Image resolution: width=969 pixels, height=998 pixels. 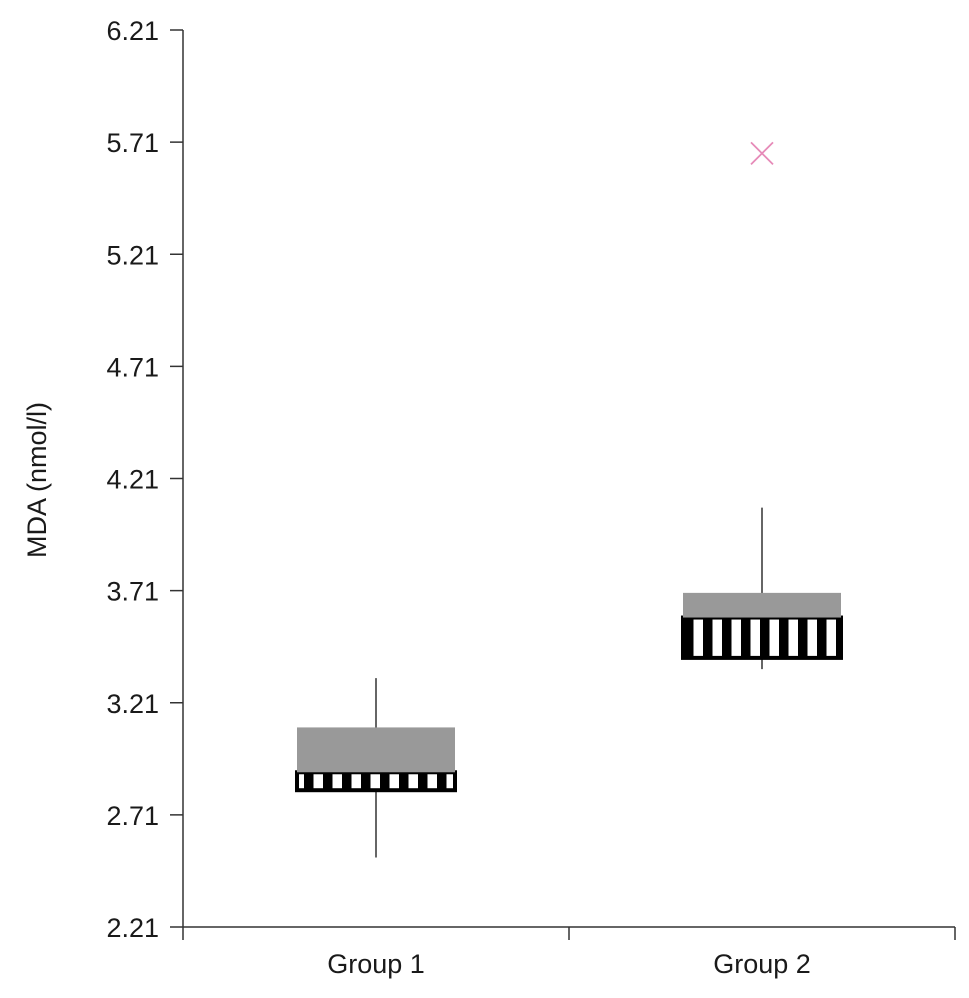 What do you see at coordinates (132, 704) in the screenshot?
I see `y-tick-label: 3.21` at bounding box center [132, 704].